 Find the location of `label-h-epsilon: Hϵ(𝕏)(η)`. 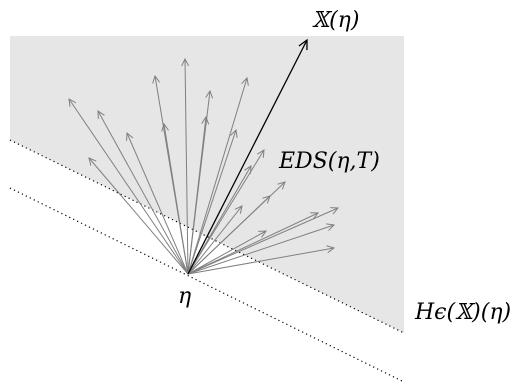

label-h-epsilon: Hϵ(𝕏)(η) is located at coordinates (462, 312).